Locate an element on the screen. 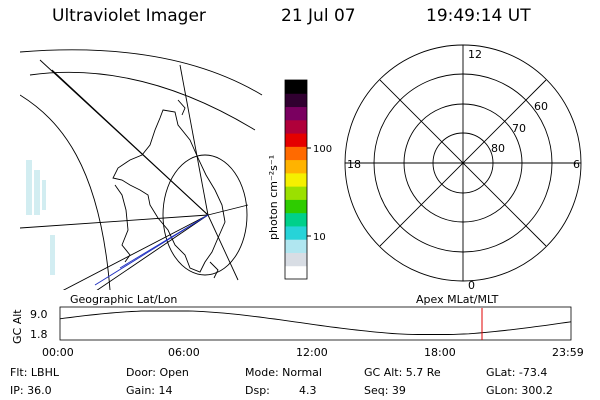 This screenshot has width=600, height=400. instrument-title: Ultraviolet Imager is located at coordinates (129, 16).